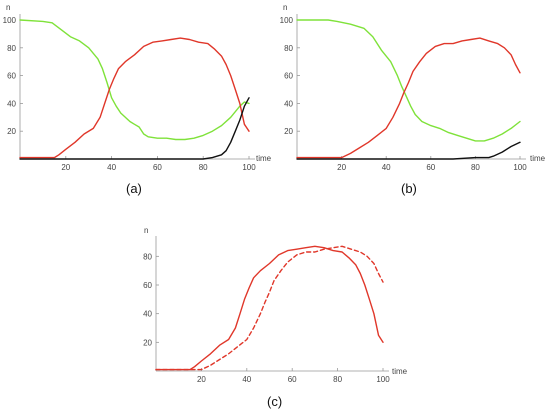 This screenshot has height=412, width=550. Describe the element at coordinates (146, 230) in the screenshot. I see `y-axis-label-c: n` at that location.